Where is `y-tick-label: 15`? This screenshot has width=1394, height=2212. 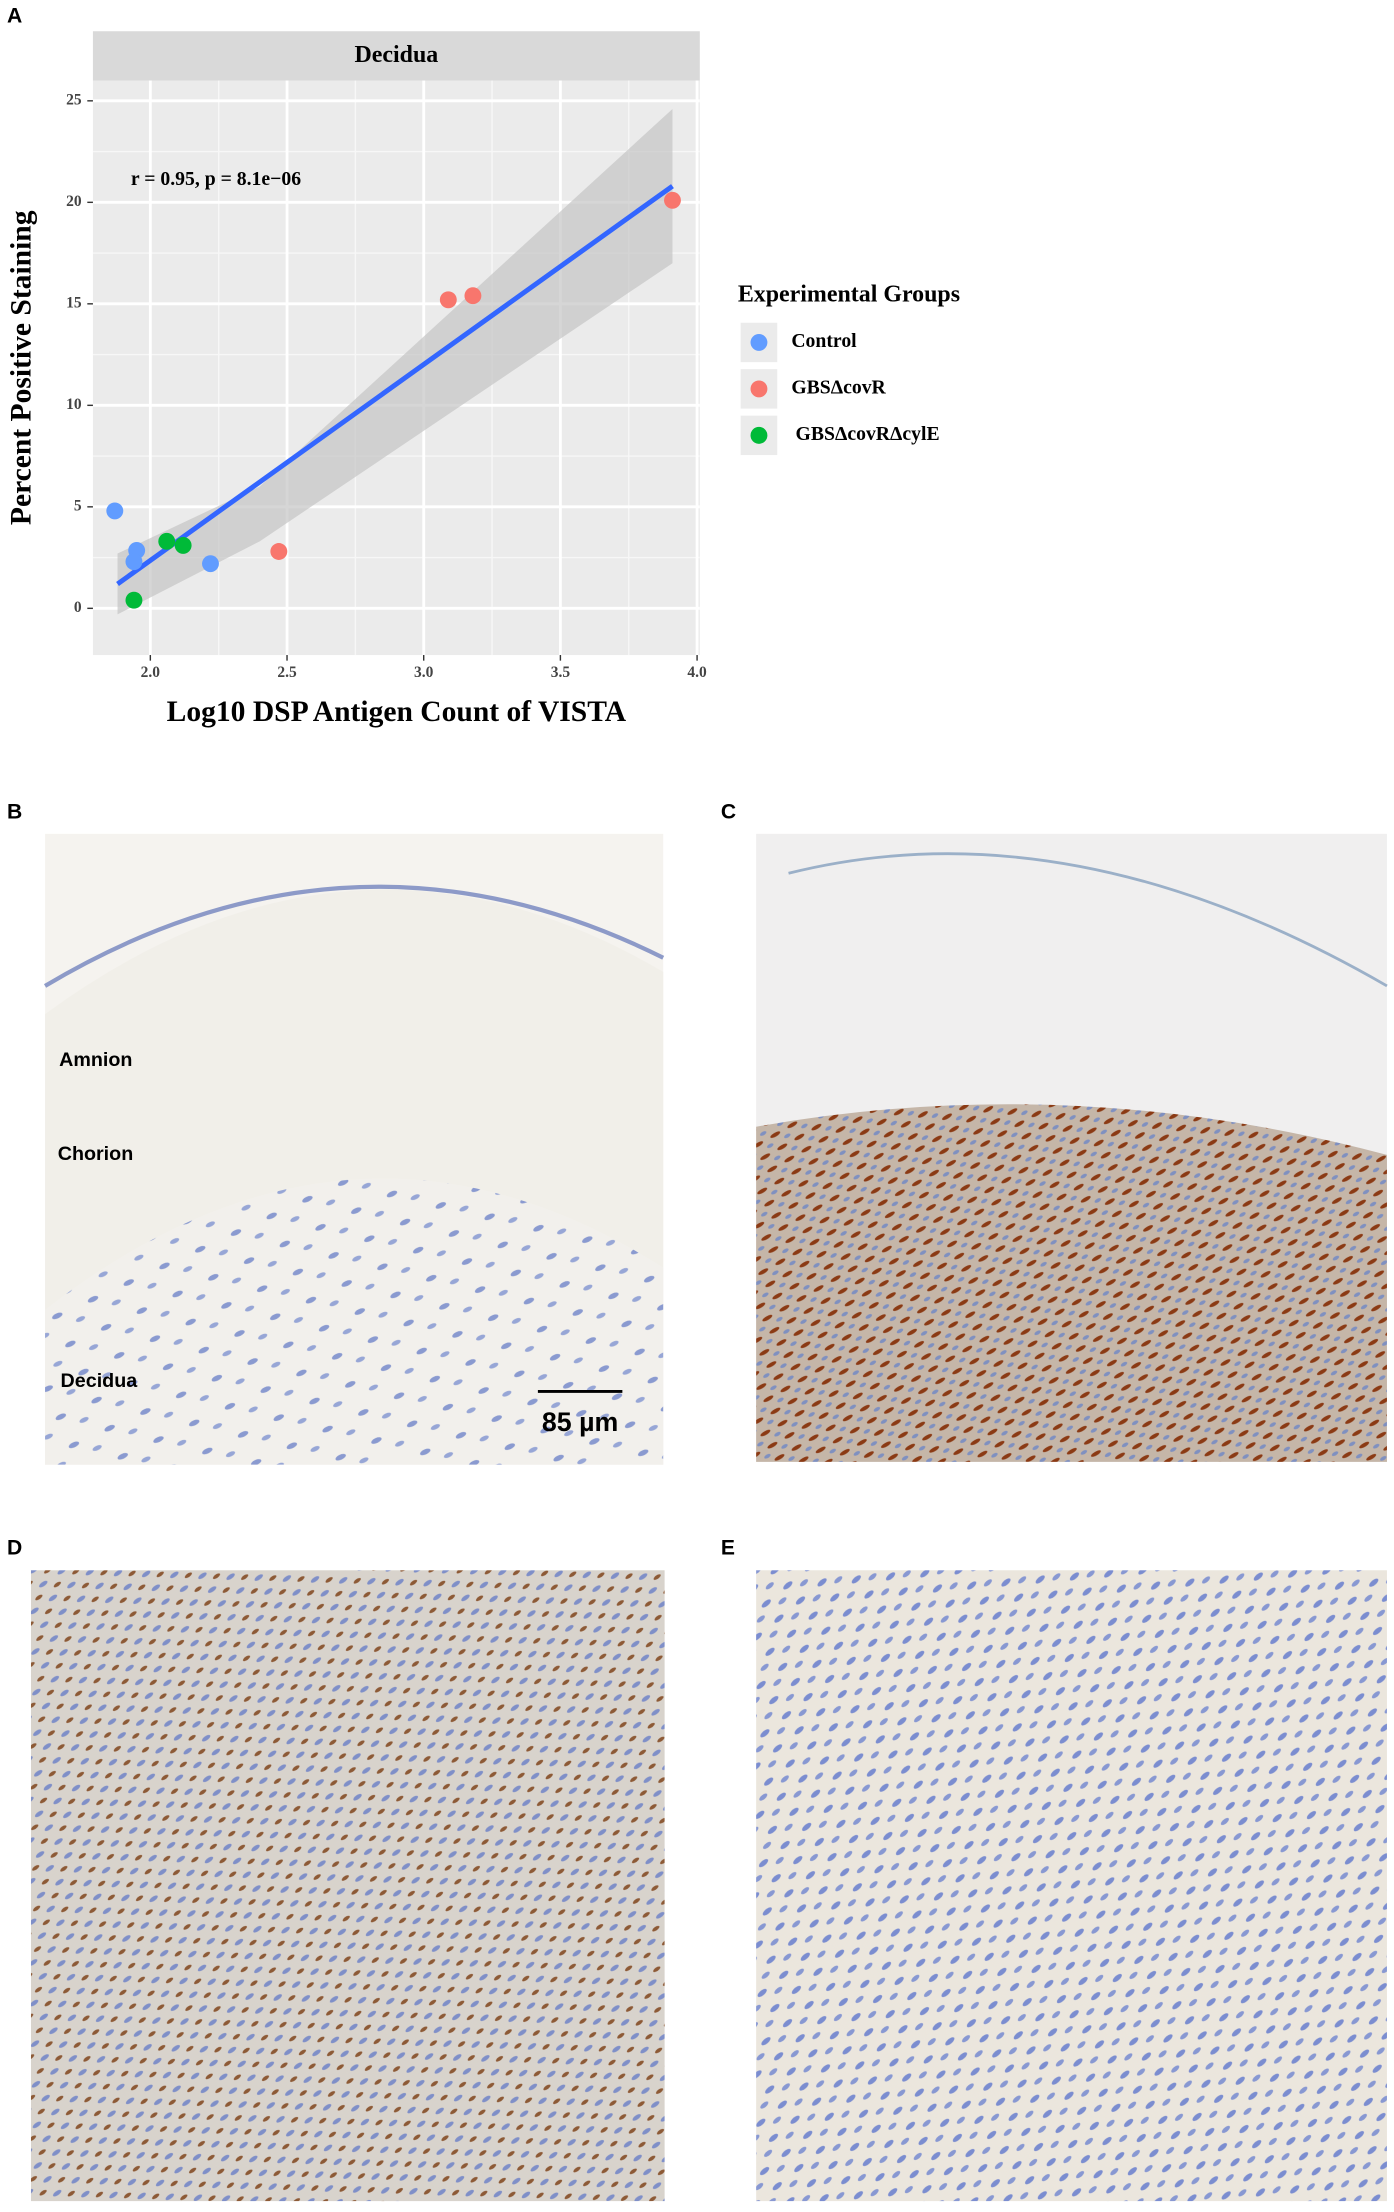
y-tick-label: 15 is located at coordinates (74, 302).